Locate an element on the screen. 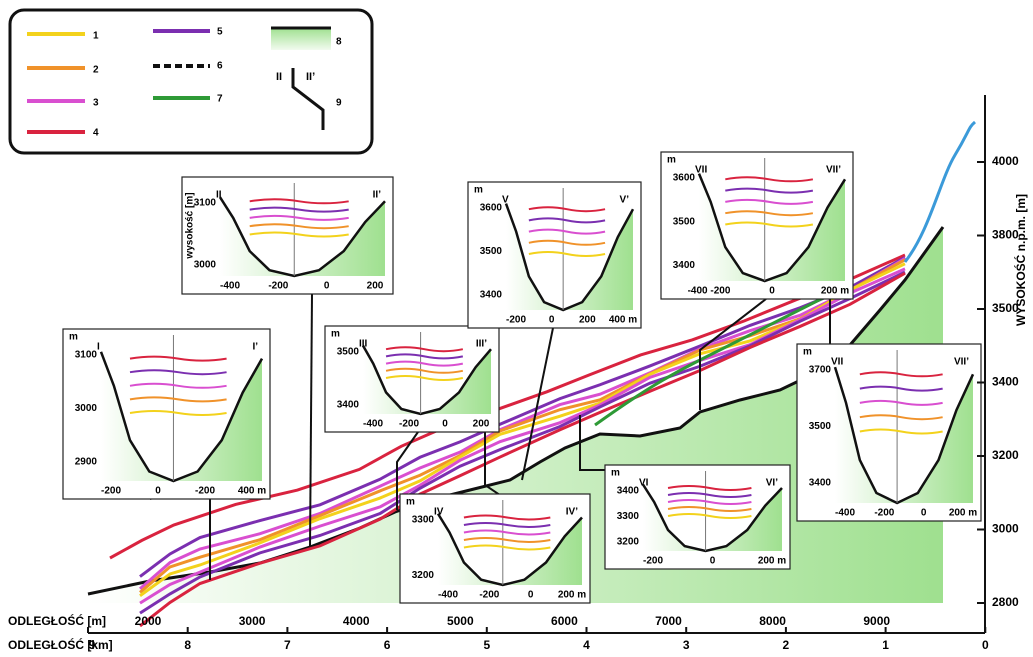  x-axis-label: ODLEGŁOŚĆ [m] is located at coordinates (57, 620).